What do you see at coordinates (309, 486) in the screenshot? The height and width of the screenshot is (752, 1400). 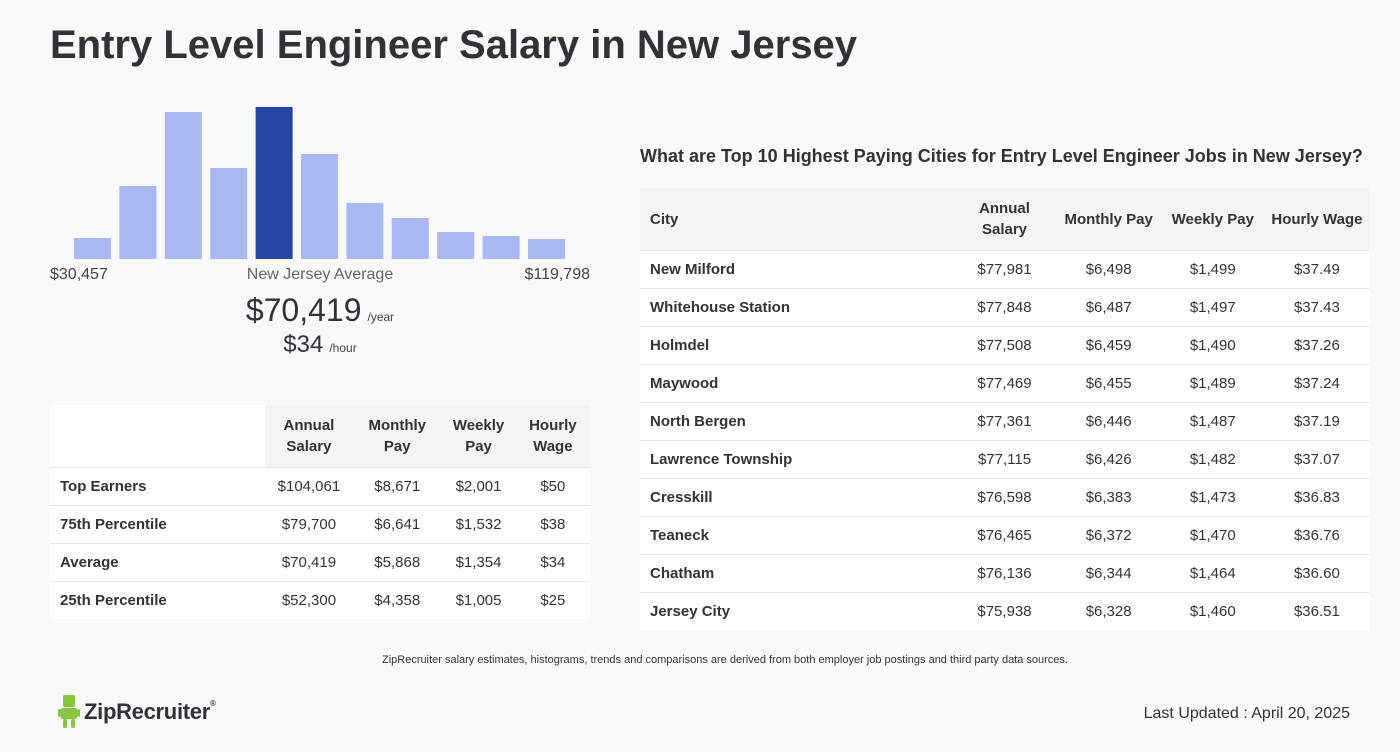 I see `table-cell: $104,061` at bounding box center [309, 486].